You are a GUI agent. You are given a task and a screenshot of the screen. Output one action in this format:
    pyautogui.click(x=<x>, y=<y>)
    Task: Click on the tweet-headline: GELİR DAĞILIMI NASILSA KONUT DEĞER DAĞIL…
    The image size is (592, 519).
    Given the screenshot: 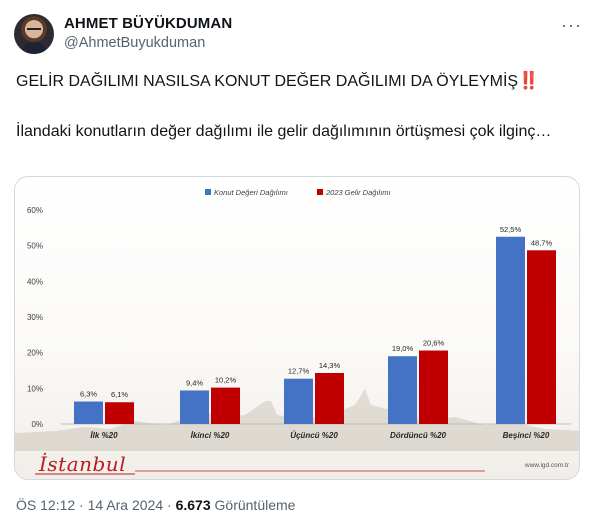 What is the action you would take?
    pyautogui.click(x=267, y=81)
    